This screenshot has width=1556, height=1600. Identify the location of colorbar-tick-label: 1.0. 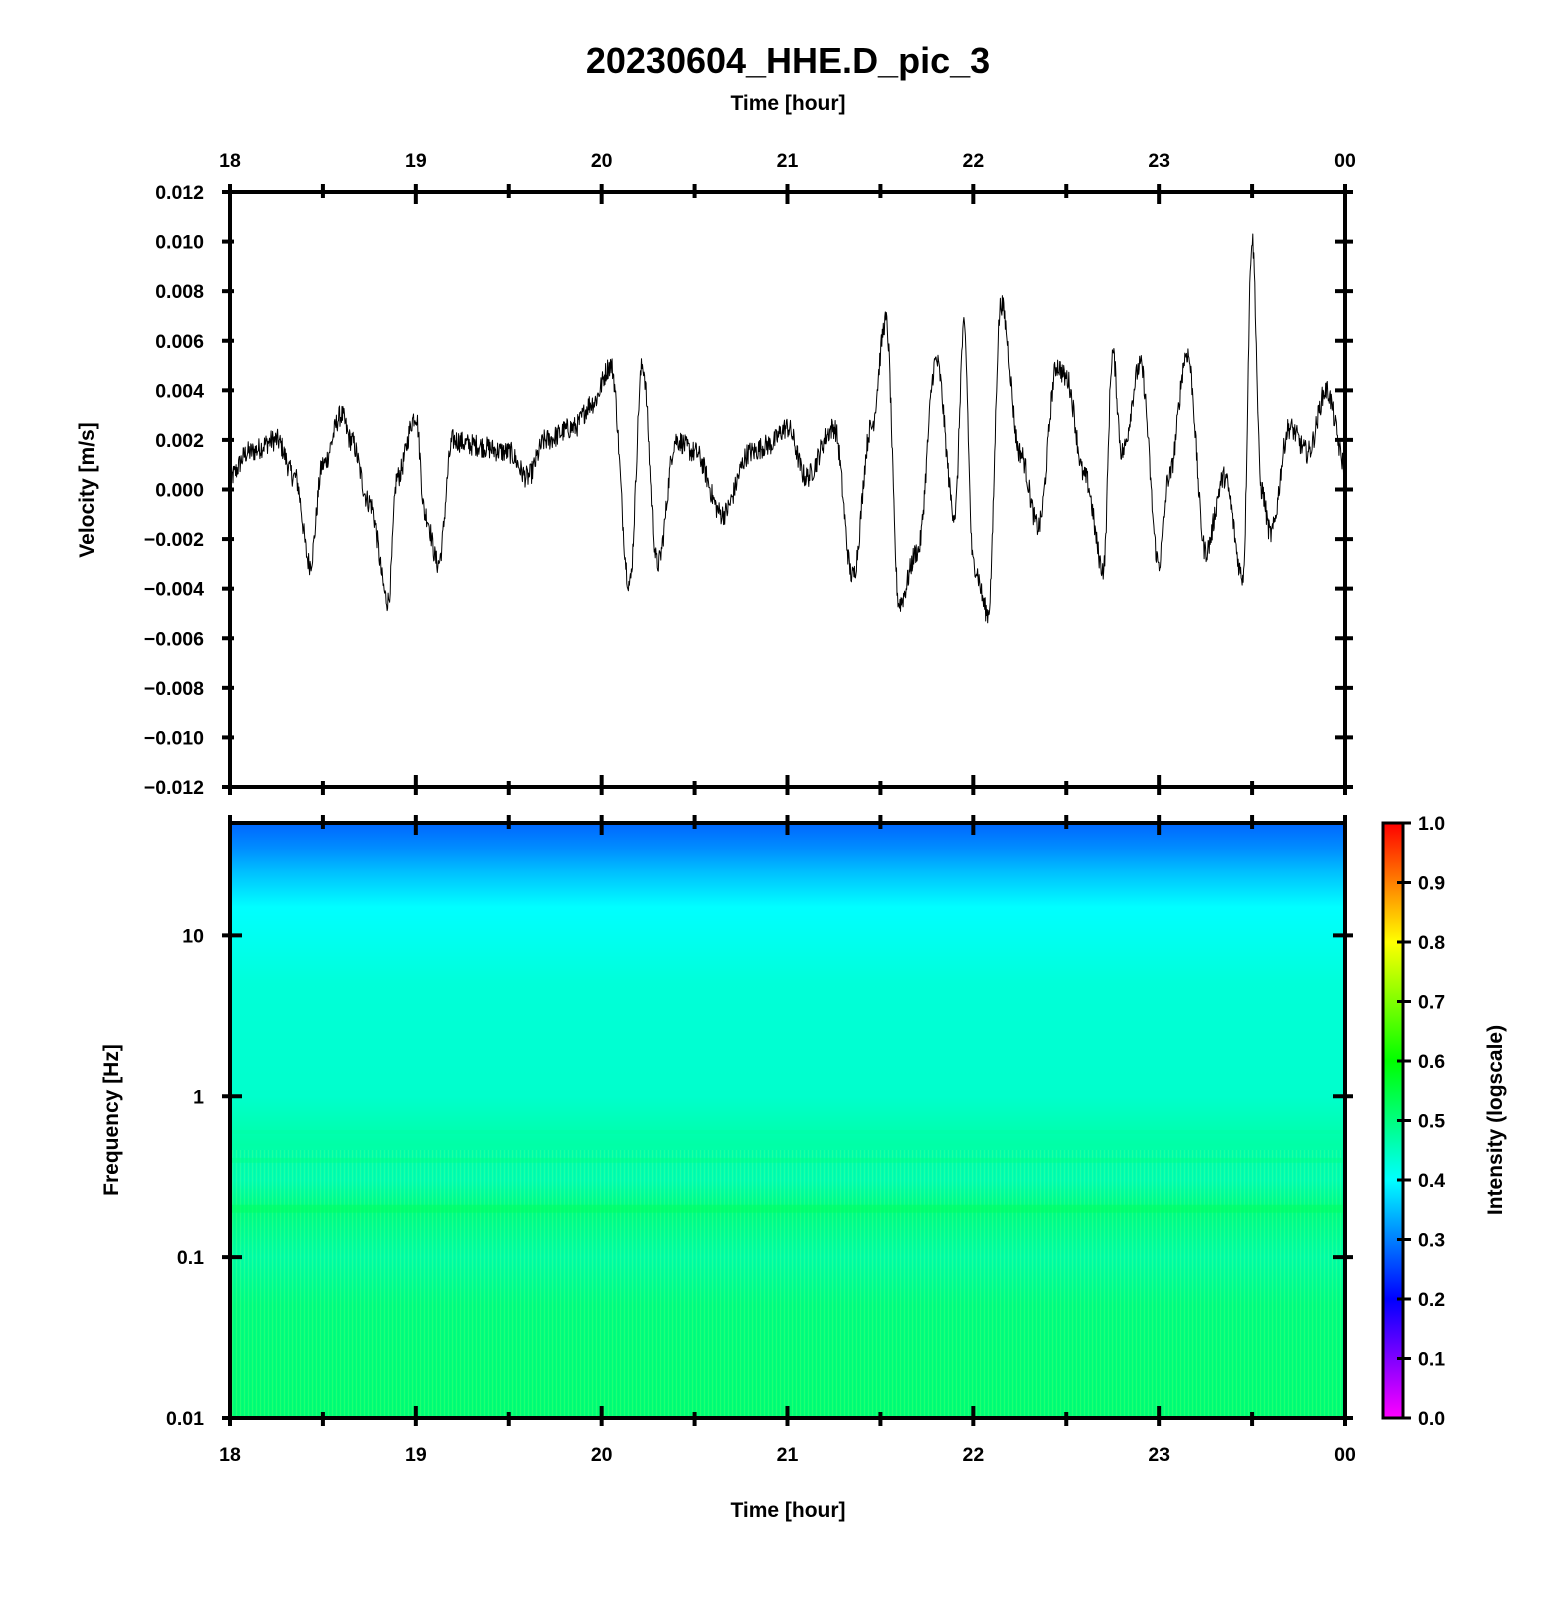
(1431, 824).